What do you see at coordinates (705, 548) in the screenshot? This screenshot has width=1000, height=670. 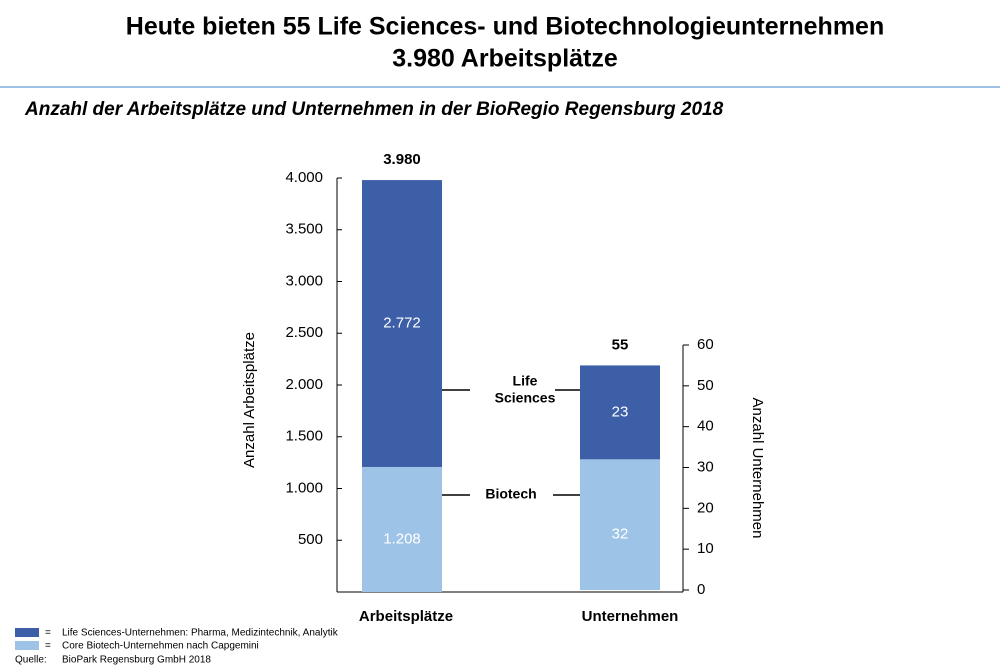 I see `y2-tick-label: 10` at bounding box center [705, 548].